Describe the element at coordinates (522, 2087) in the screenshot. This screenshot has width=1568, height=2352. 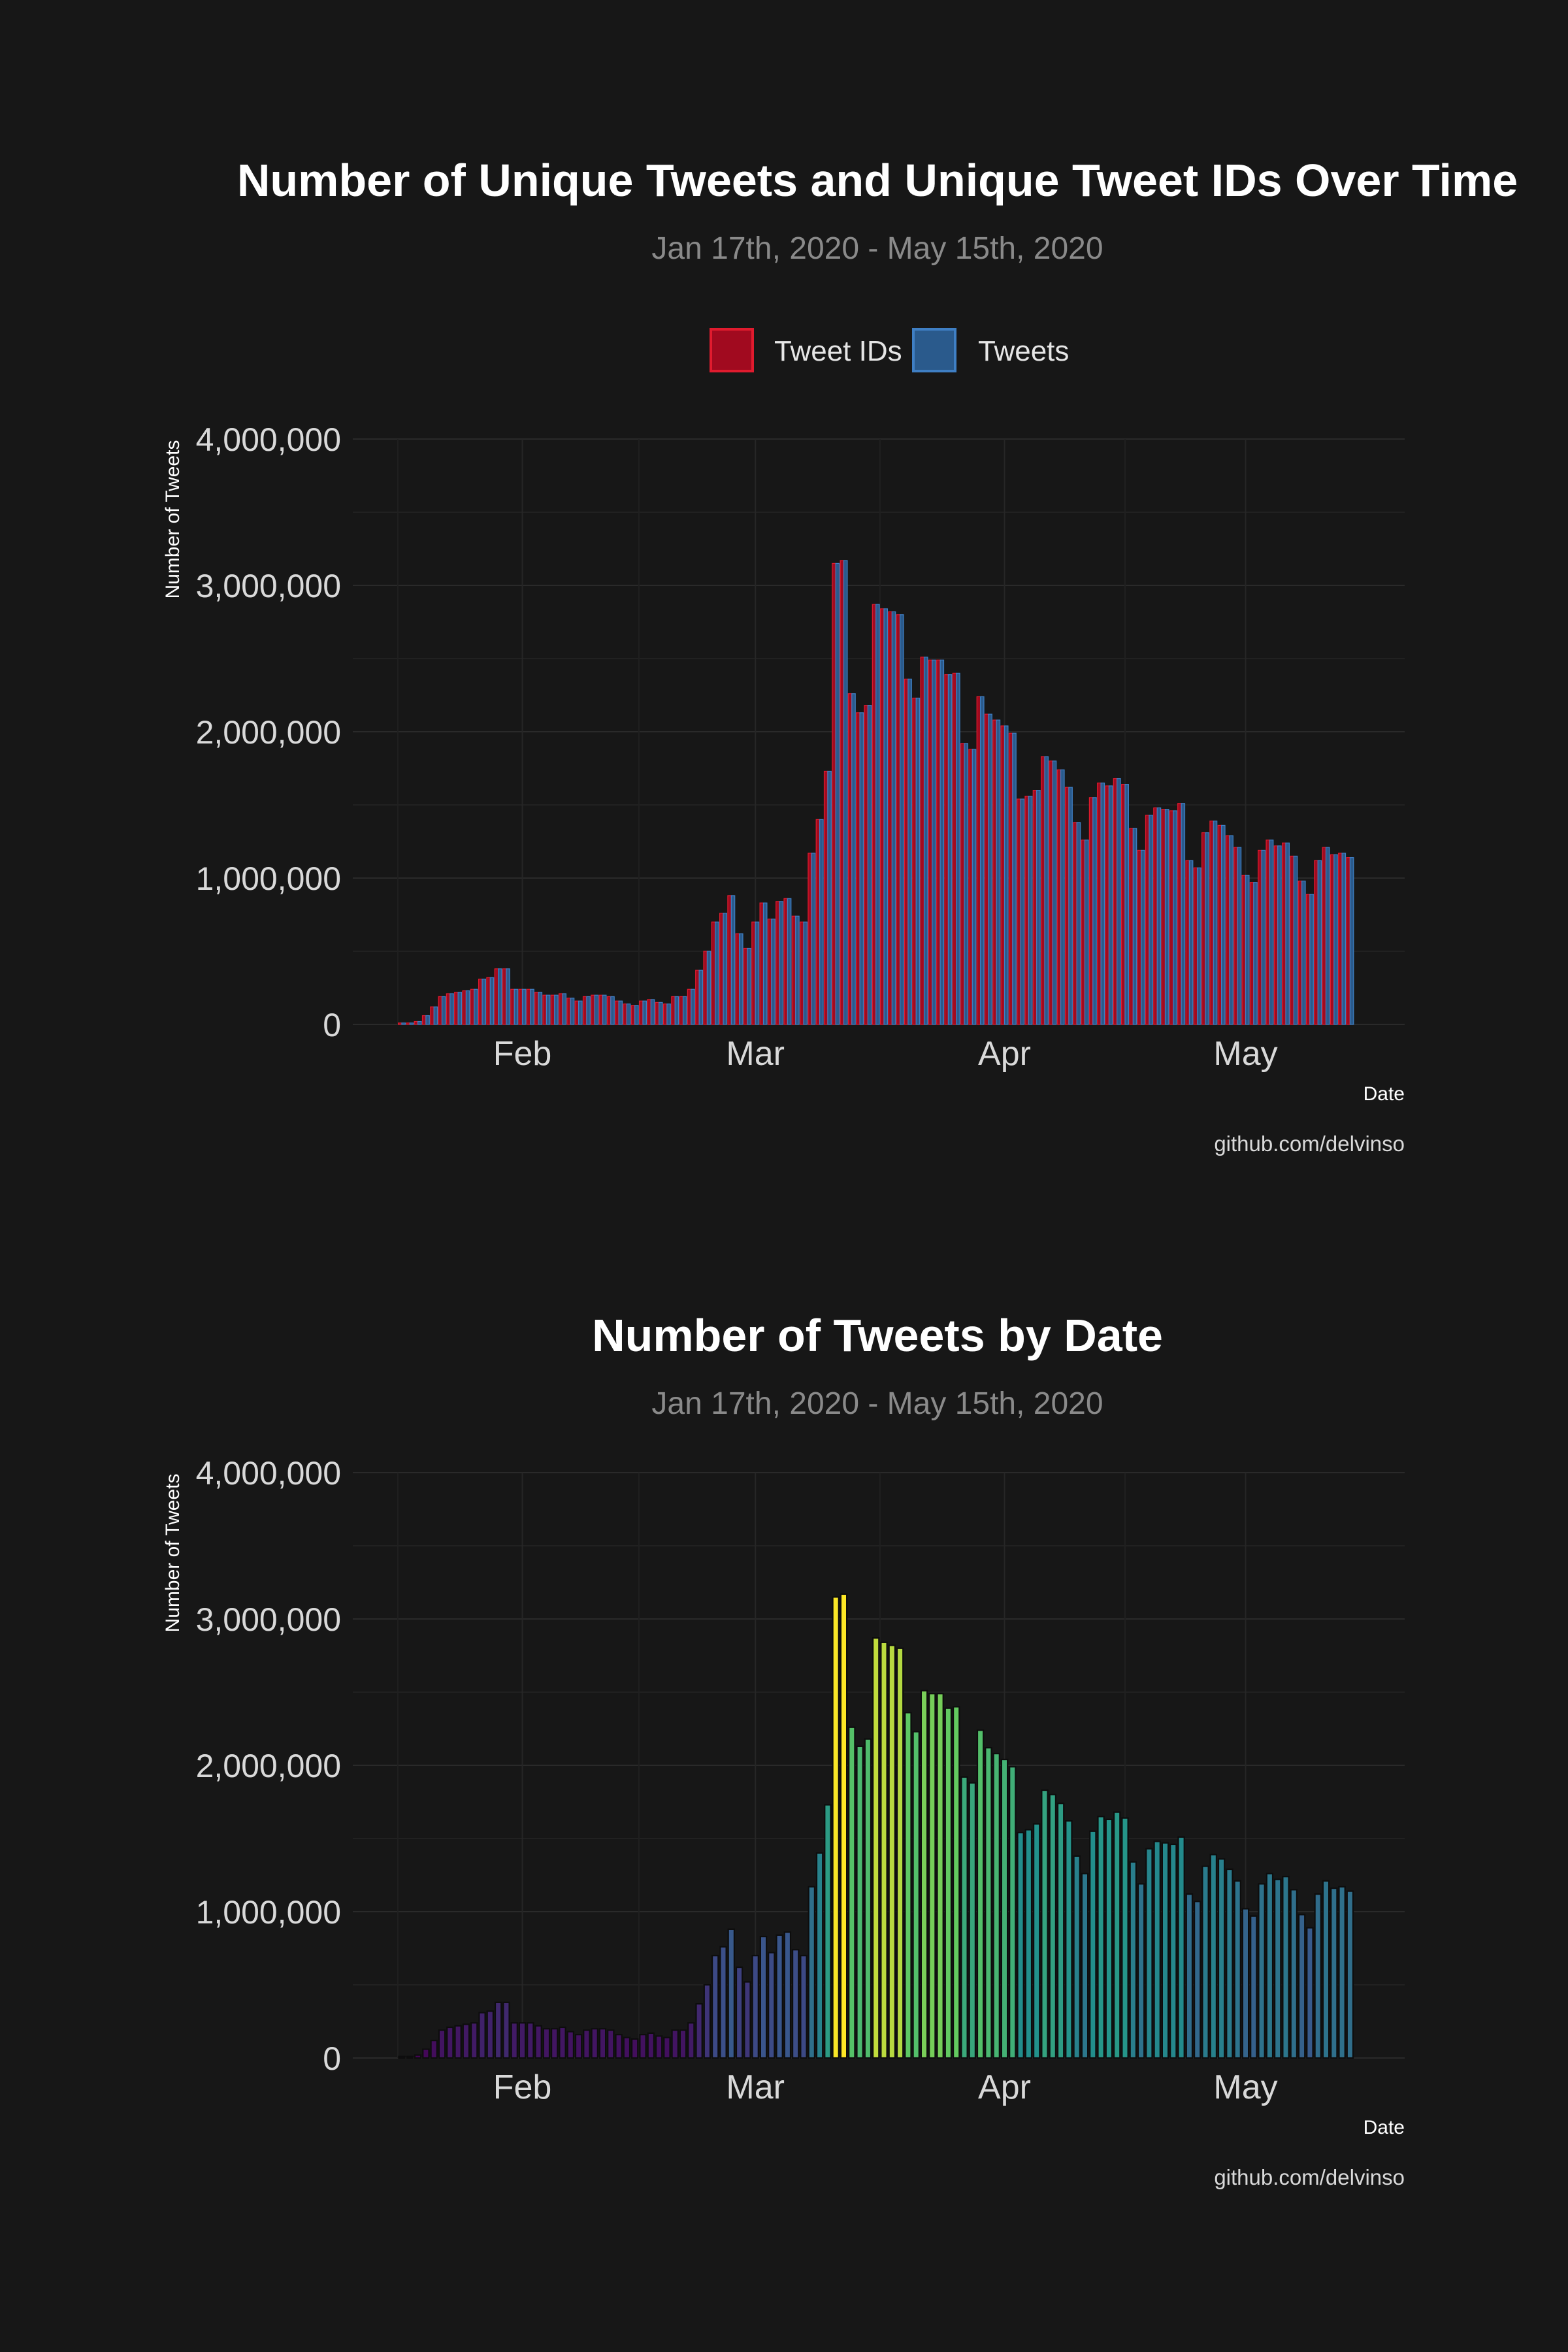
I see `x-tick-label-feb: Feb` at that location.